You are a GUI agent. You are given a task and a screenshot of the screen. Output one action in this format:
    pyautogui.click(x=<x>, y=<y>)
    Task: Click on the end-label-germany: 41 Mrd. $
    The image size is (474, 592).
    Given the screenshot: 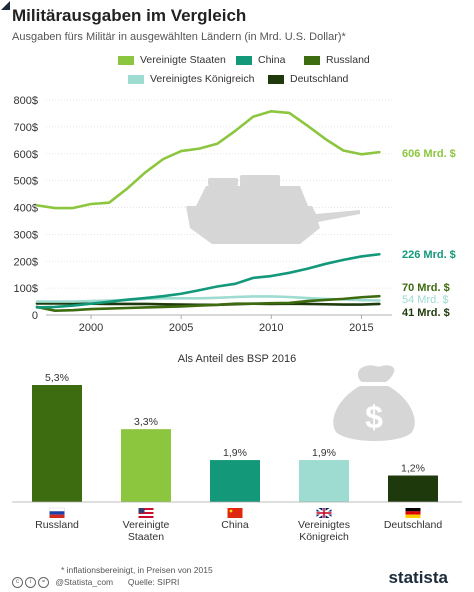 What is the action you would take?
    pyautogui.click(x=426, y=313)
    